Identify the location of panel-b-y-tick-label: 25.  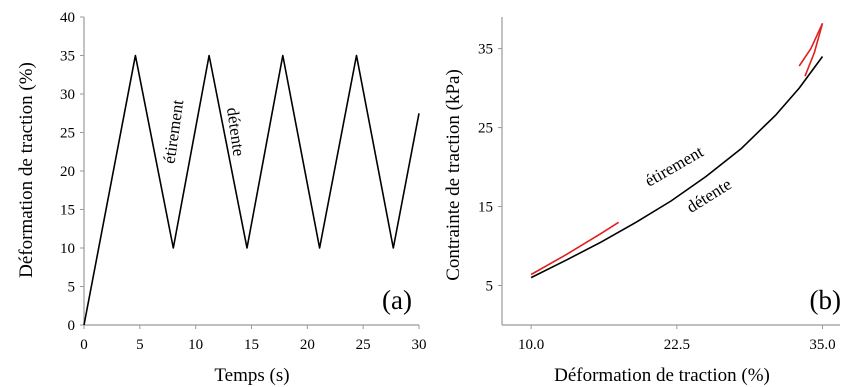
(485, 129).